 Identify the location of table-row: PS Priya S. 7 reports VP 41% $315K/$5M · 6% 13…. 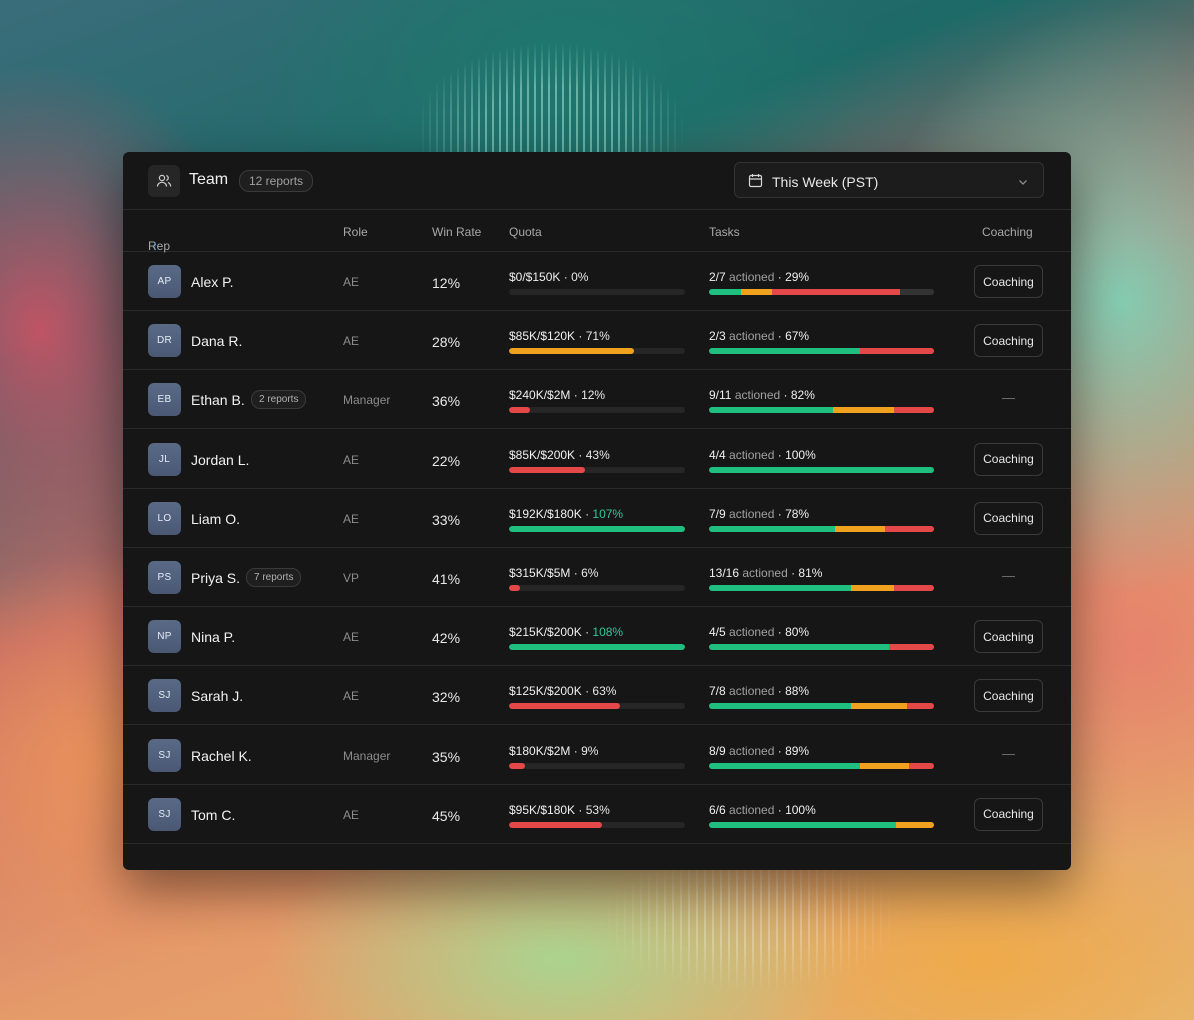
(597, 577).